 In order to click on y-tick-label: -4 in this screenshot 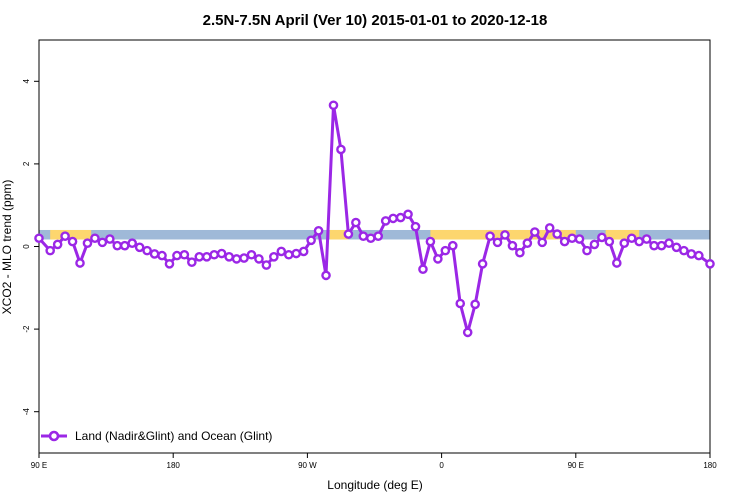, I will do `click(26, 412)`.